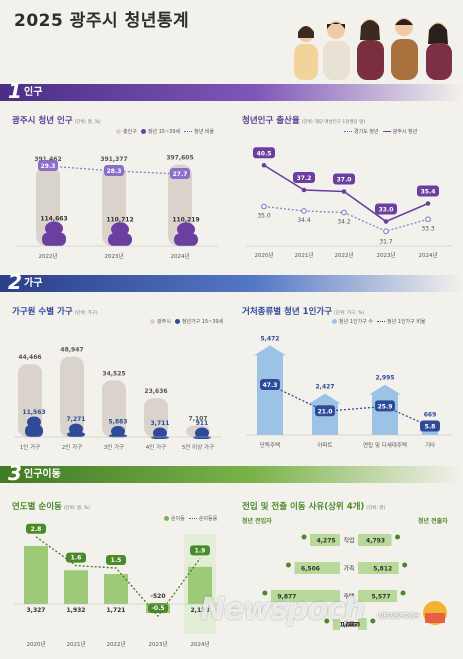  I want to click on reason-out-person-icon, so click(398, 537).